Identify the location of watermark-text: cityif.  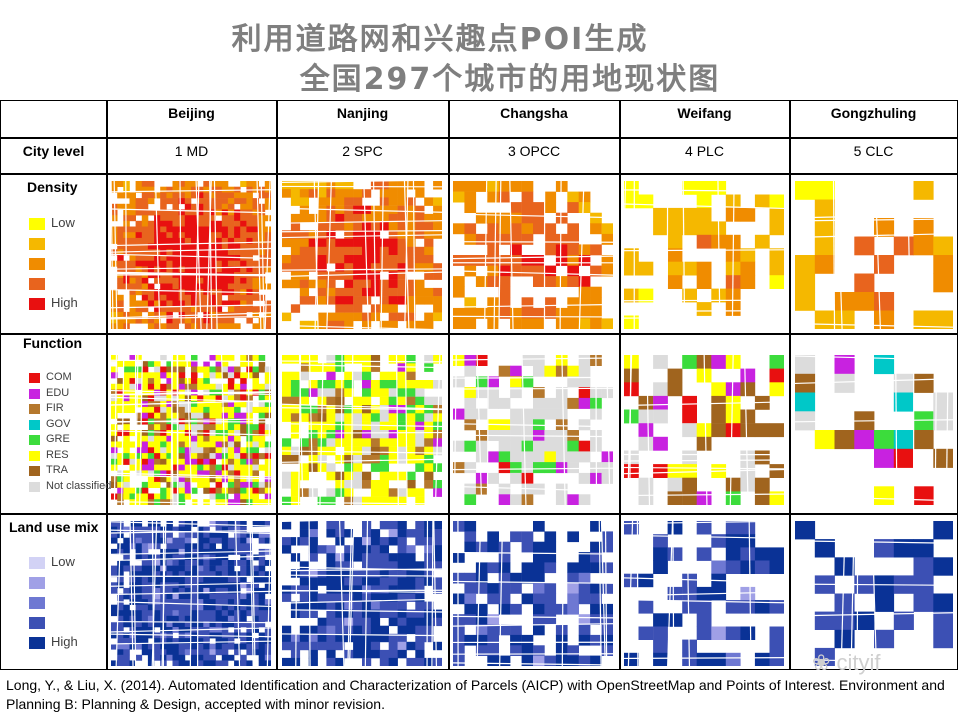
(858, 662).